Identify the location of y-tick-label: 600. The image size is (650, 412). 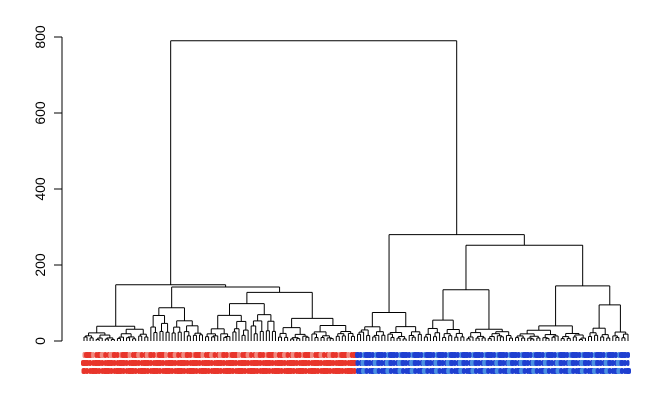
(40, 113).